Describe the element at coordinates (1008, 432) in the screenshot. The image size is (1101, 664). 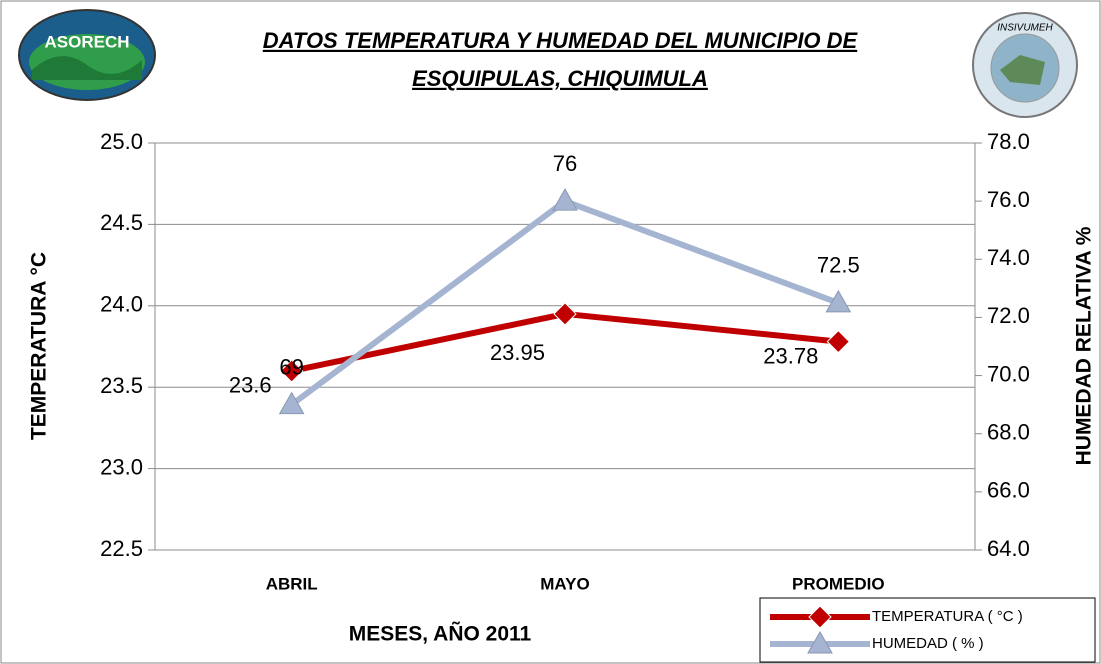
I see `y2-tick-label: 68.0` at that location.